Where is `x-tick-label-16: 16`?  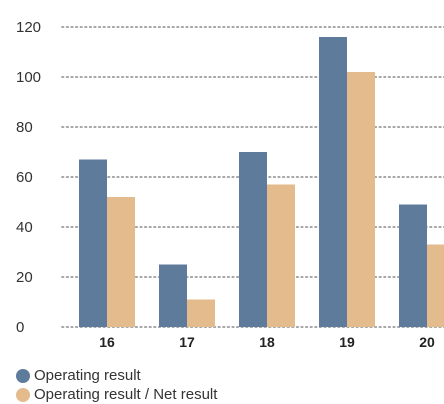
x-tick-label-16: 16 is located at coordinates (107, 342).